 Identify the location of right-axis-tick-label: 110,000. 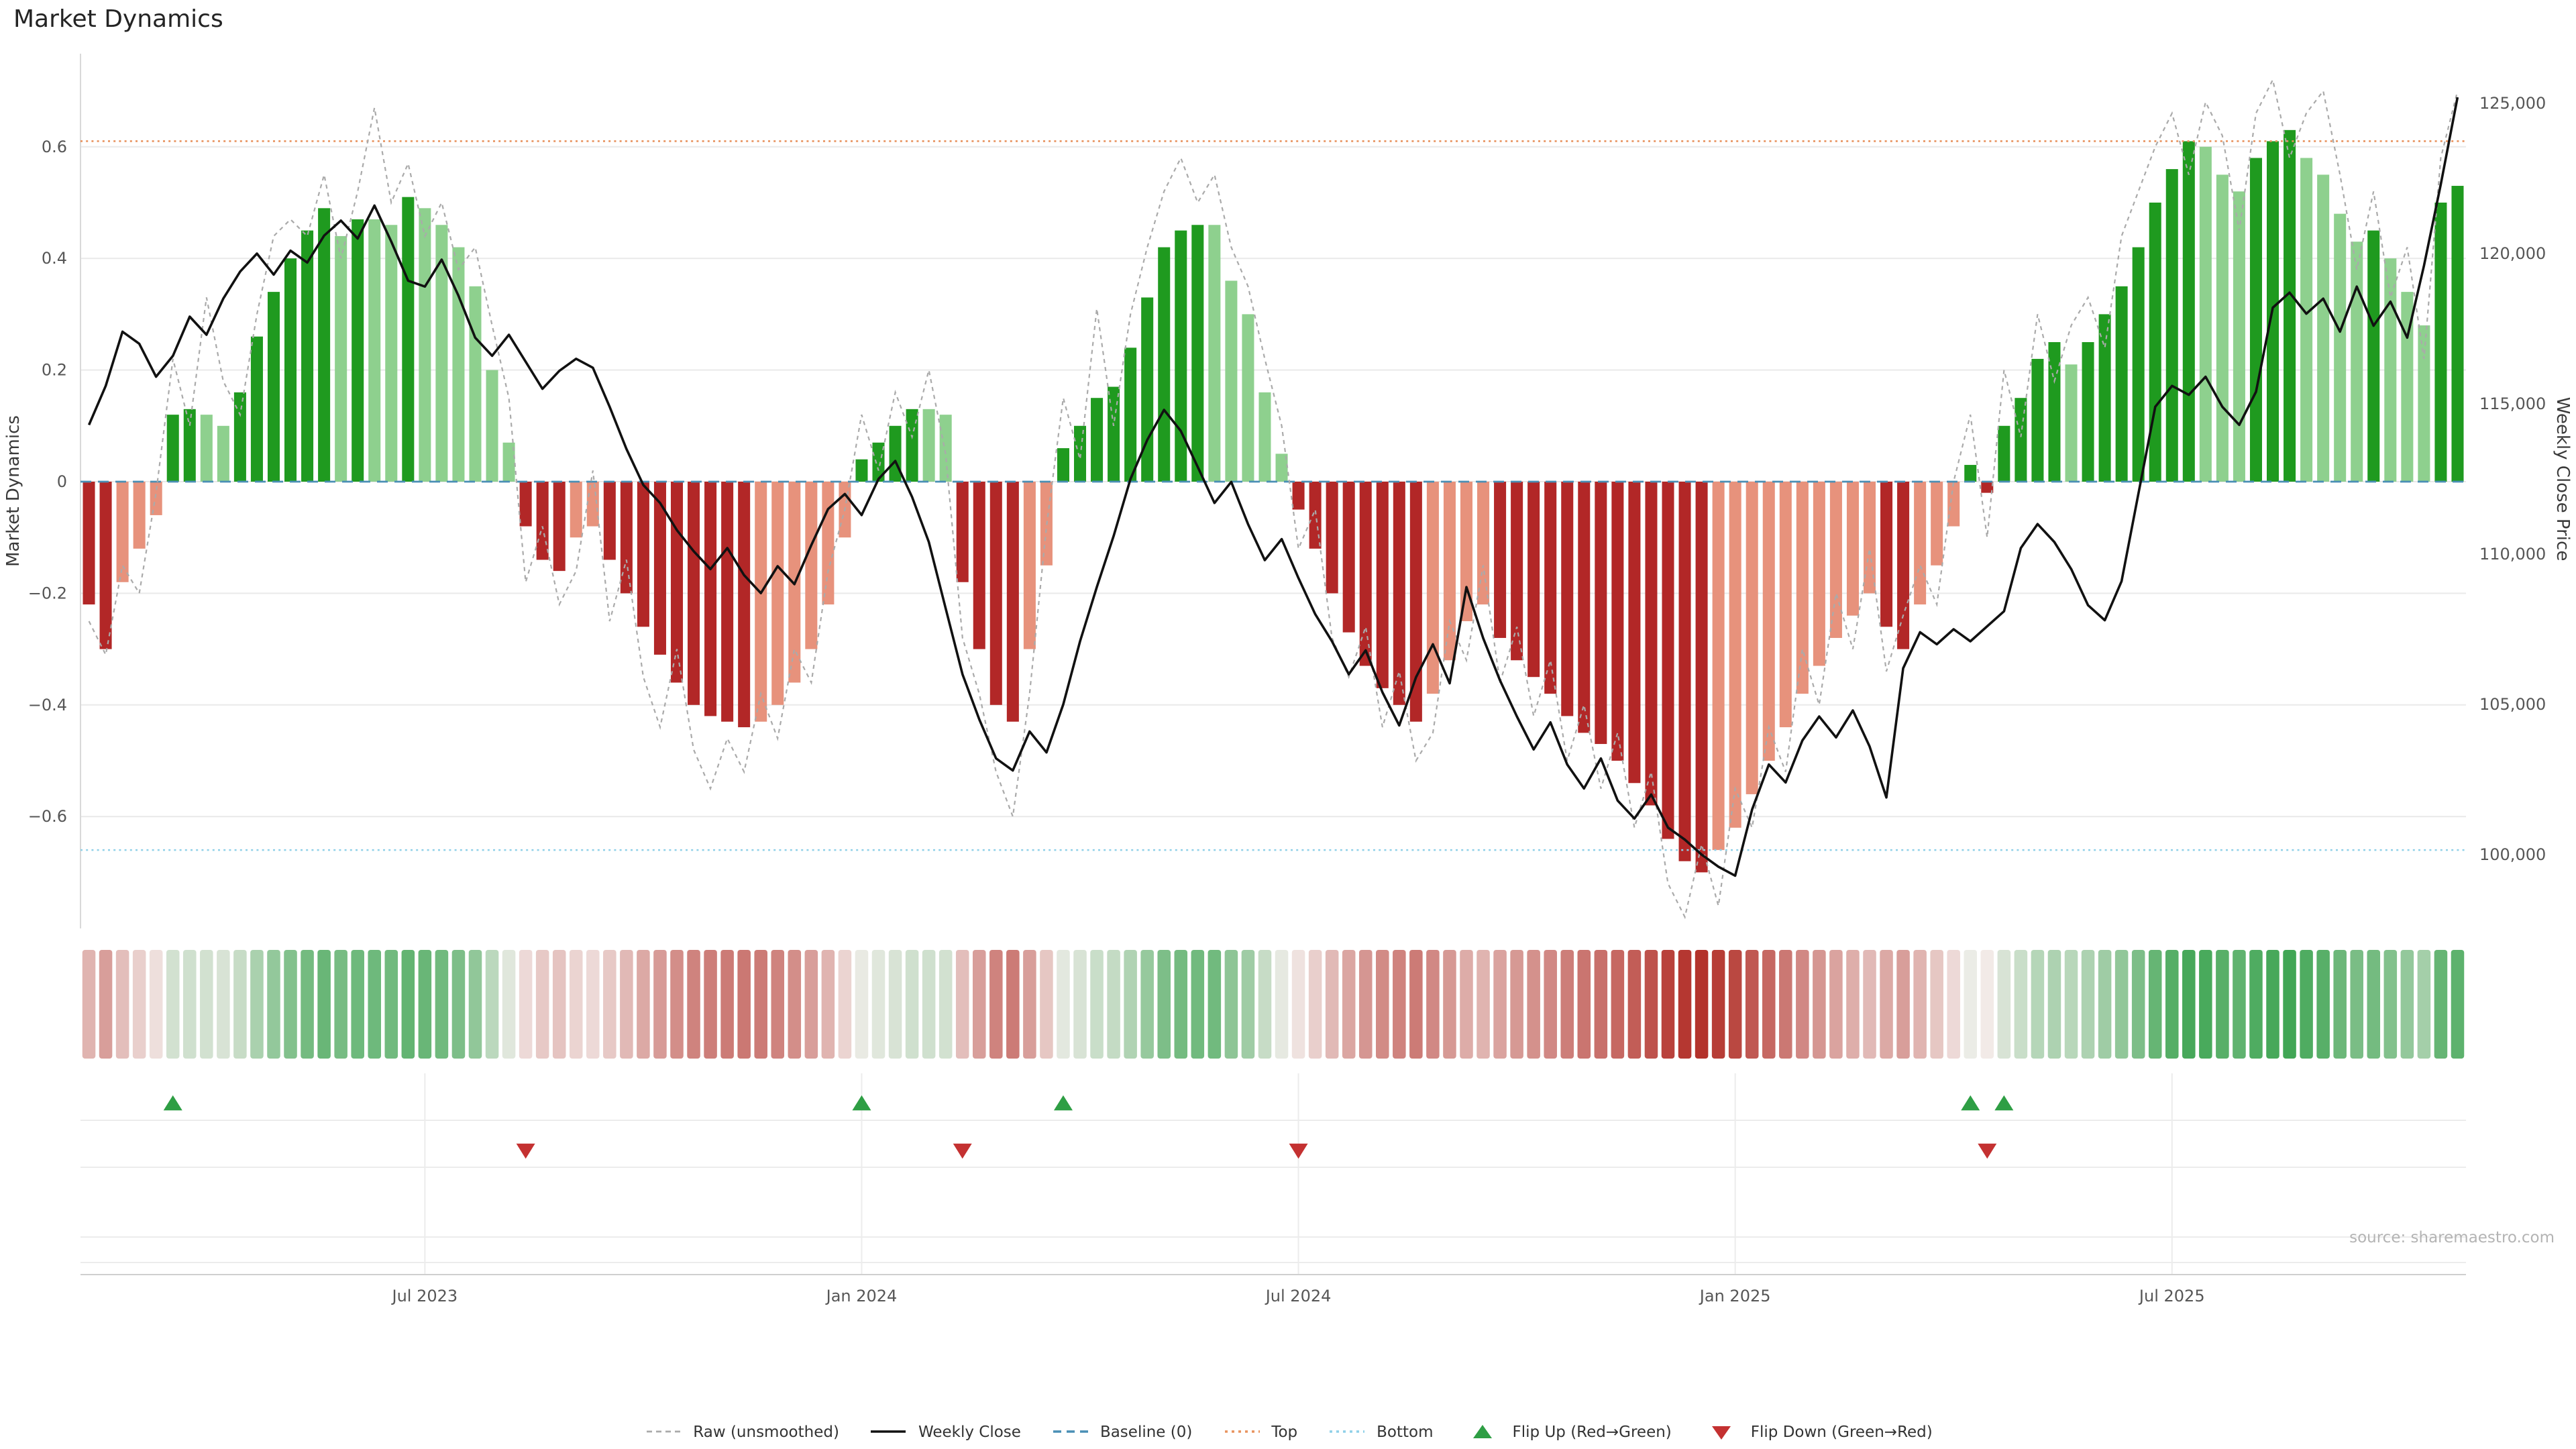
(2512, 554).